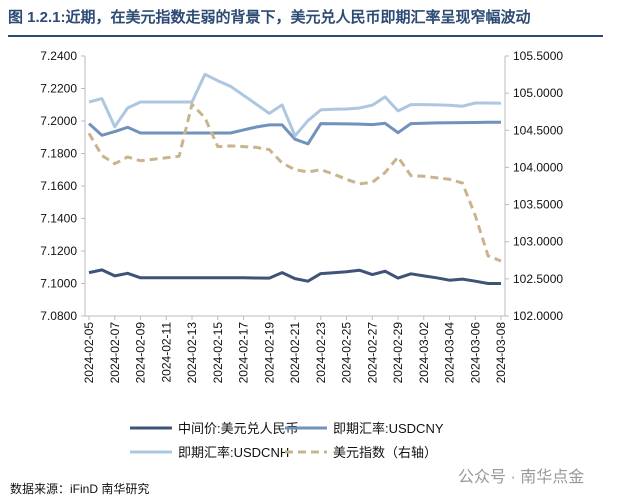 The height and width of the screenshot is (500, 620). Describe the element at coordinates (218, 353) in the screenshot. I see `x-tick-label: 2024-02-15` at that location.